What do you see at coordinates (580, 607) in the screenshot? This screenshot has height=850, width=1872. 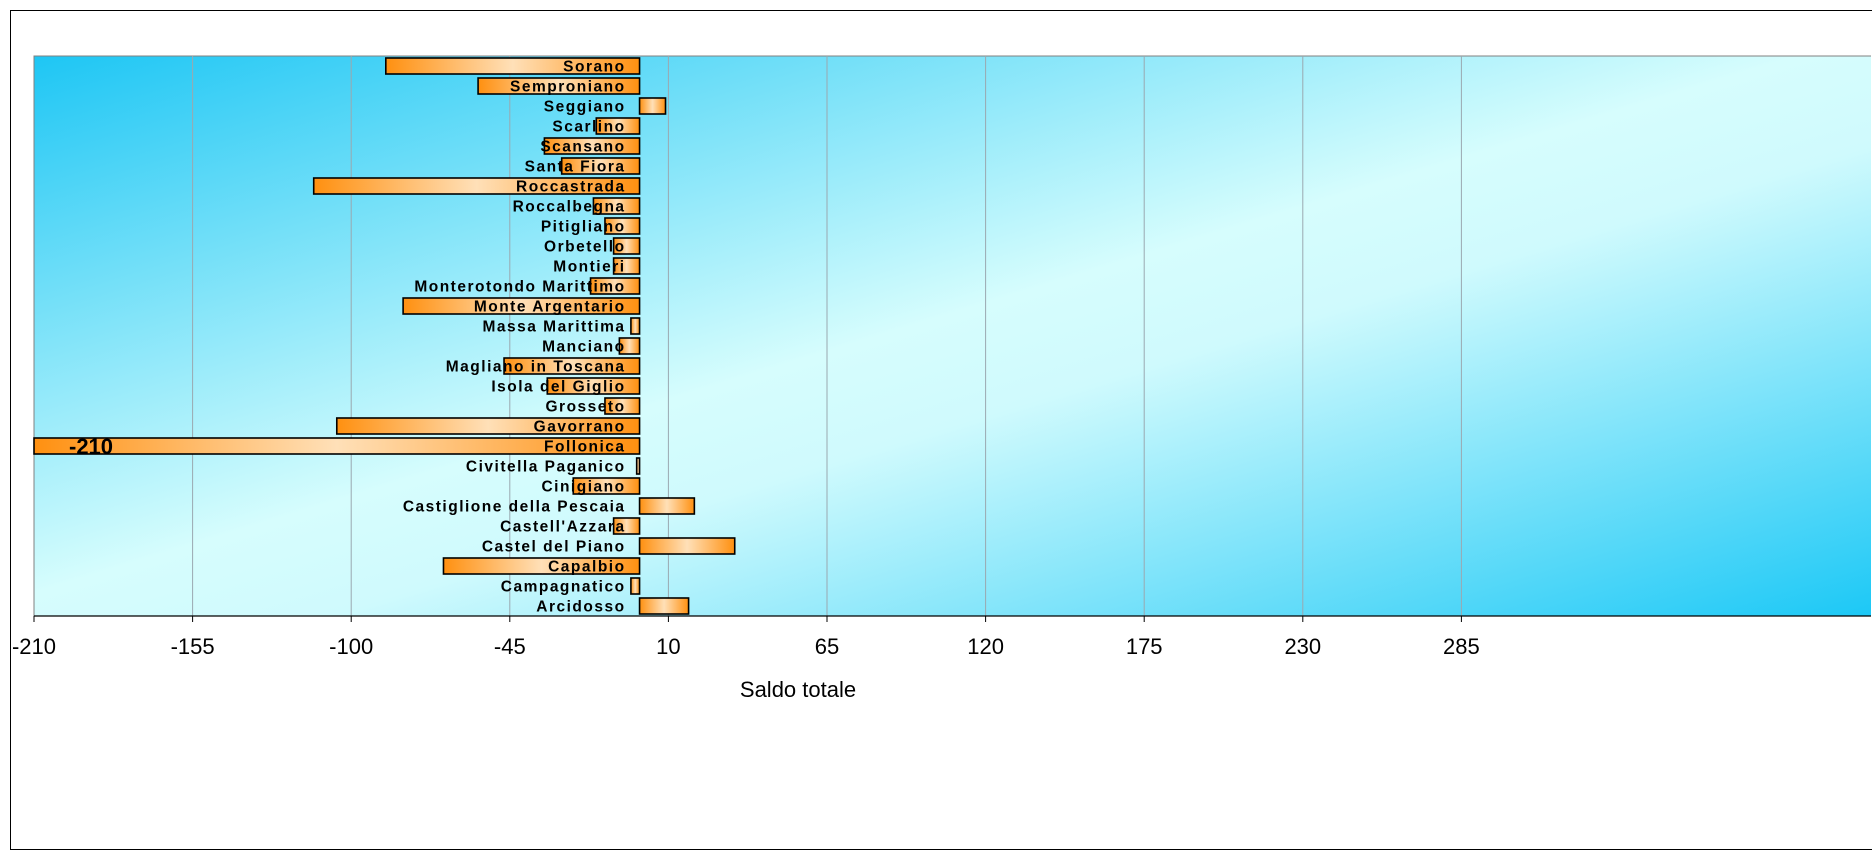 I see `category-label: Arcidosso` at bounding box center [580, 607].